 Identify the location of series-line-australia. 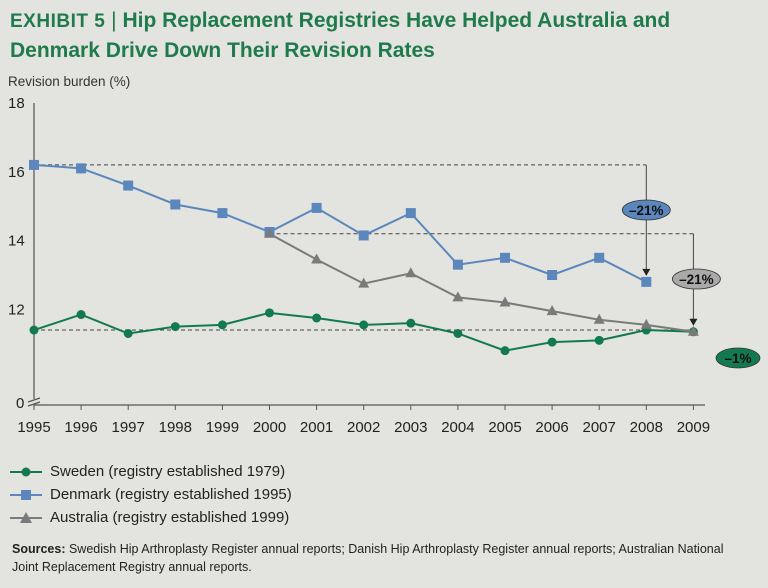
(481, 282).